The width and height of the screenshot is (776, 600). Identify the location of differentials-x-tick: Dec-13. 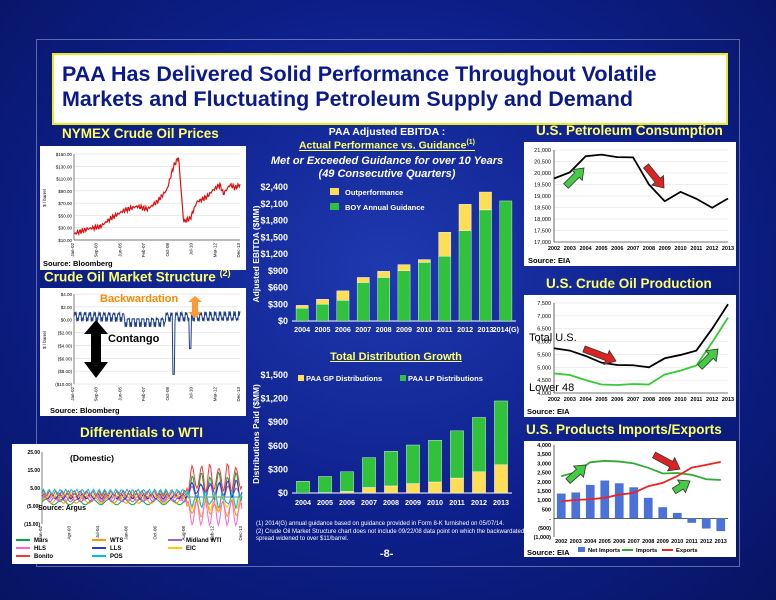
(240, 533).